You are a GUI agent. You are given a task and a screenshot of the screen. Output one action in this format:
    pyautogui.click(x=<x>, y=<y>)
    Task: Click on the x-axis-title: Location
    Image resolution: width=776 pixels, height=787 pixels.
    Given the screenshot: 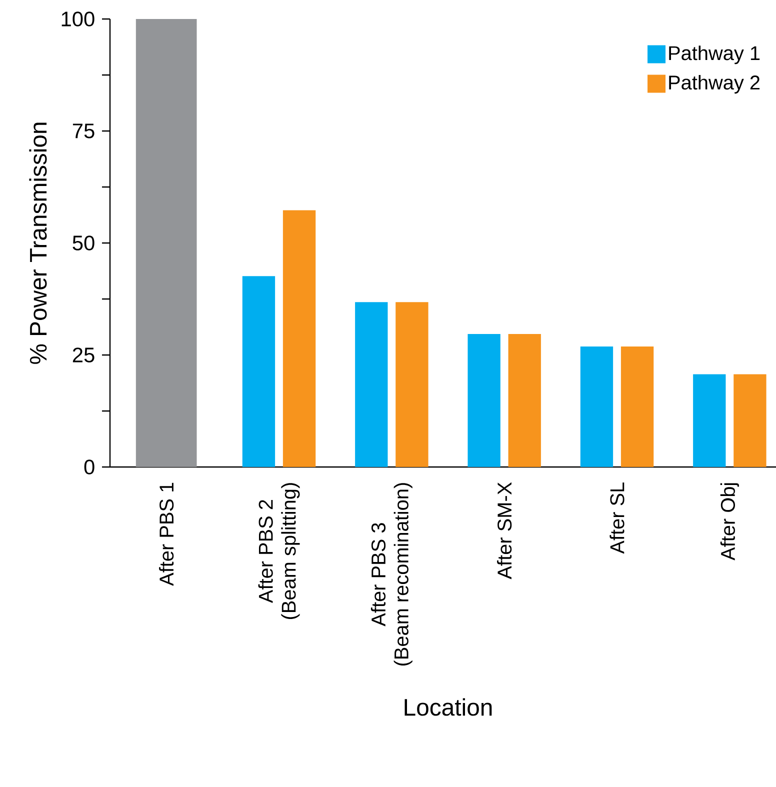 What is the action you would take?
    pyautogui.click(x=448, y=707)
    